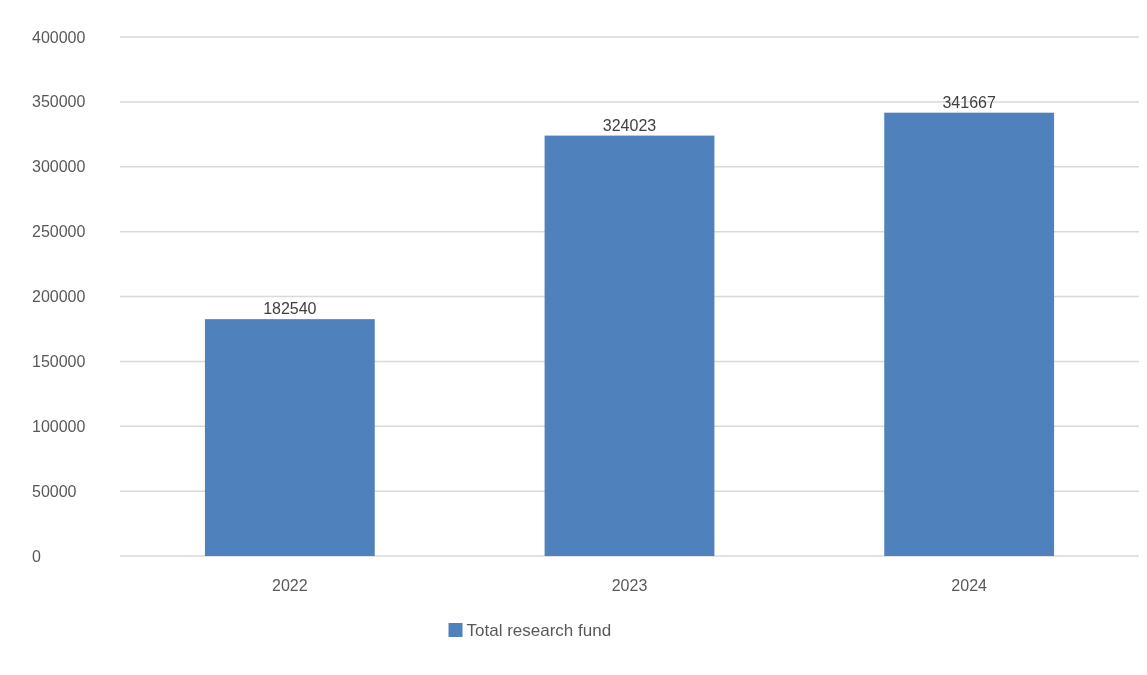 The image size is (1147, 675). Describe the element at coordinates (290, 585) in the screenshot. I see `x-tick-label: 2022` at that location.